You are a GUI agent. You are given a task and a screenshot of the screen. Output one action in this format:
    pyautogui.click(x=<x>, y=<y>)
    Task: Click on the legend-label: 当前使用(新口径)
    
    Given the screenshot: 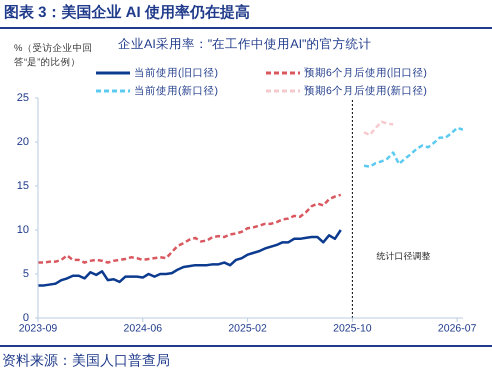 What is the action you would take?
    pyautogui.click(x=176, y=91)
    